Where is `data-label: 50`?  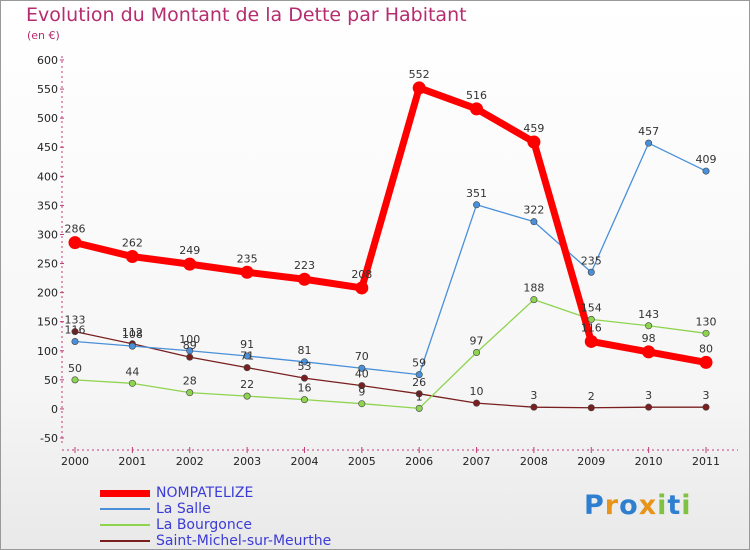
data-label: 50 is located at coordinates (75, 368).